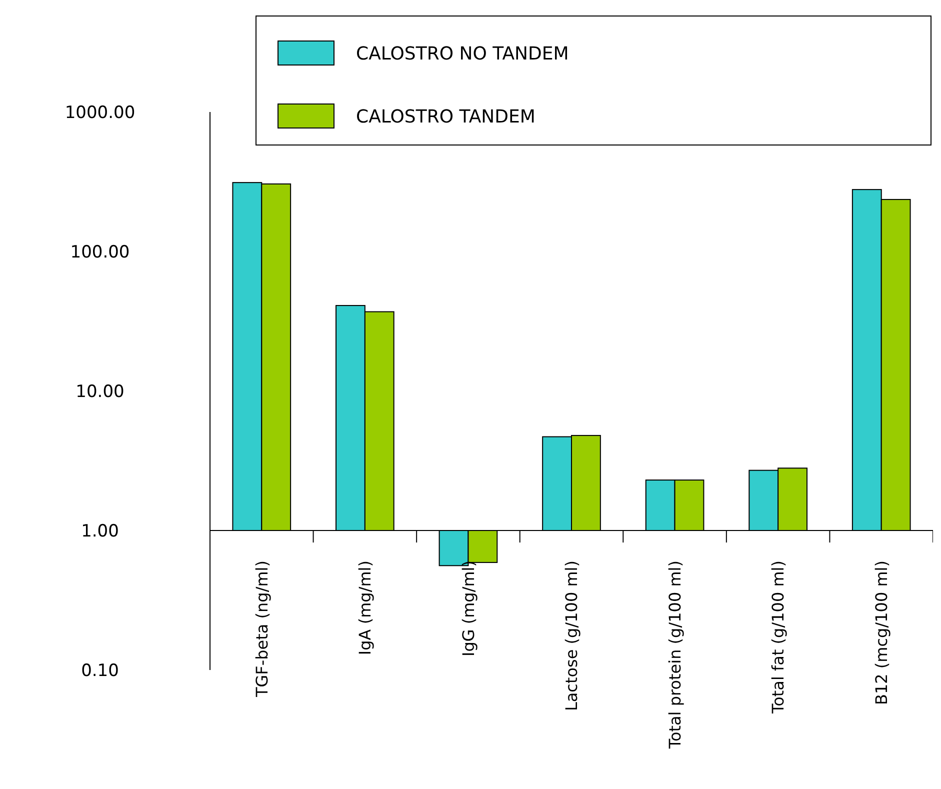 This screenshot has width=941, height=789. I want to click on y-tick-label: 0.10, so click(100, 670).